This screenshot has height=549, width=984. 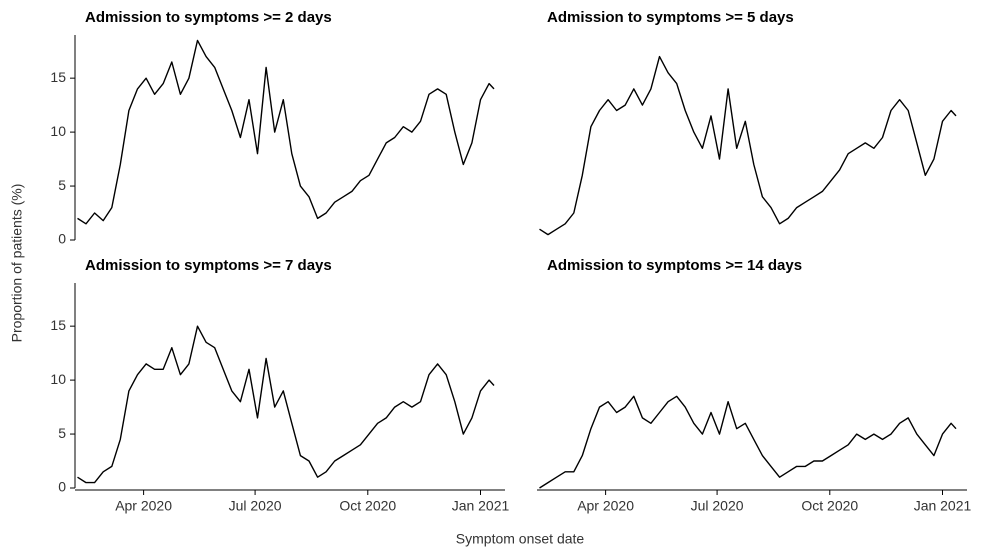 What do you see at coordinates (520, 539) in the screenshot?
I see `x-axis-label: Symptom onset date` at bounding box center [520, 539].